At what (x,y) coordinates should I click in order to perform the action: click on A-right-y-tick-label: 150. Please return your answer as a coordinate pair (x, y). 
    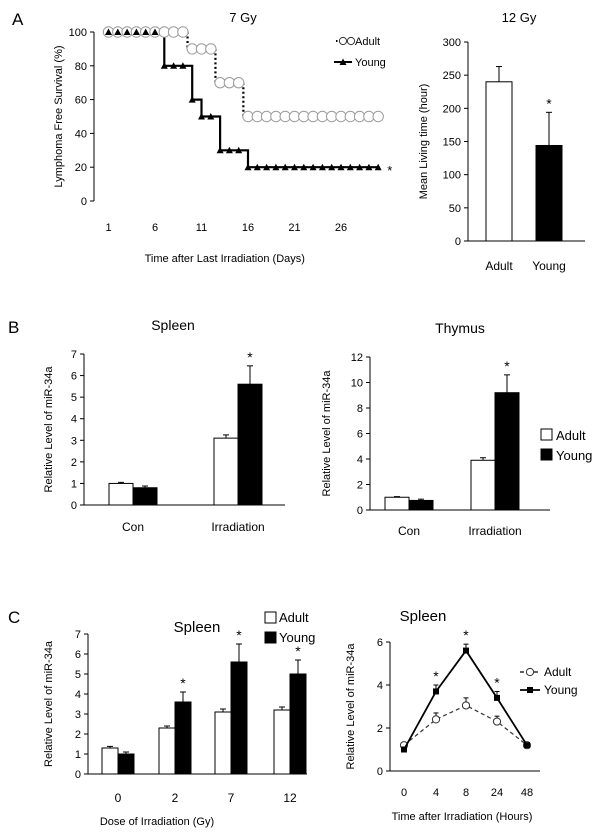
    Looking at the image, I should click on (452, 143).